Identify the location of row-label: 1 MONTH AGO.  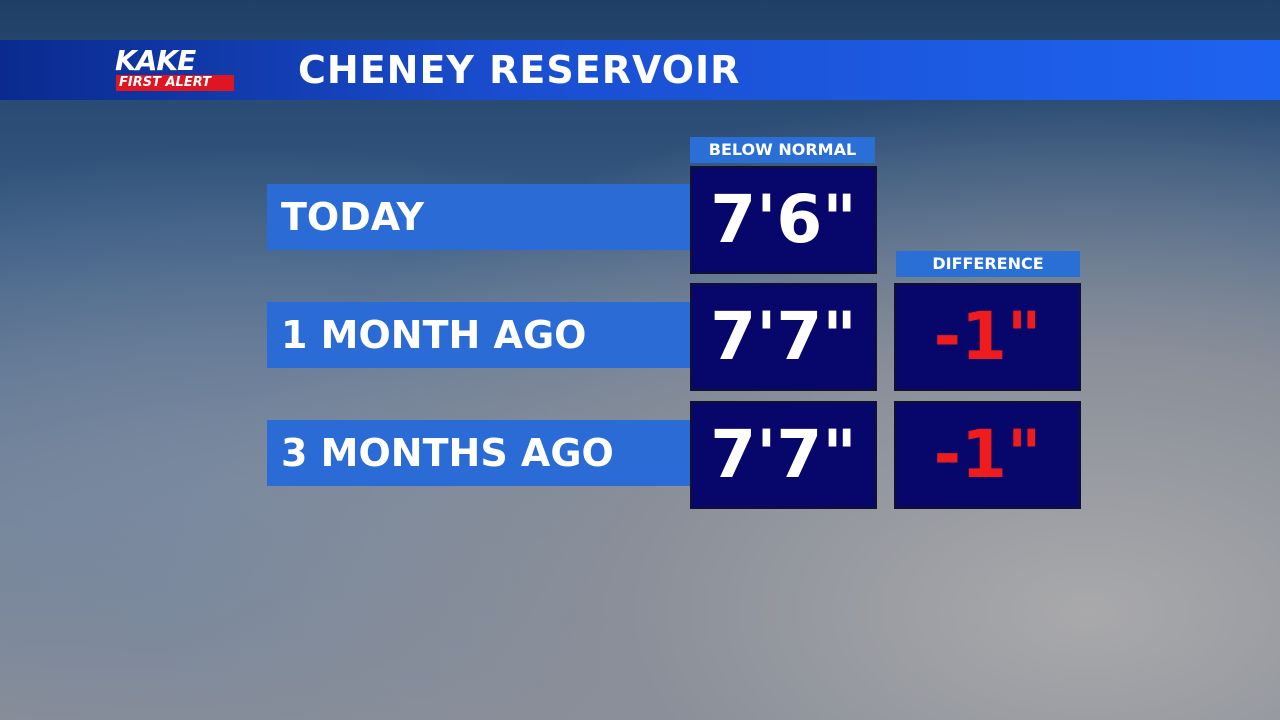
(478, 335).